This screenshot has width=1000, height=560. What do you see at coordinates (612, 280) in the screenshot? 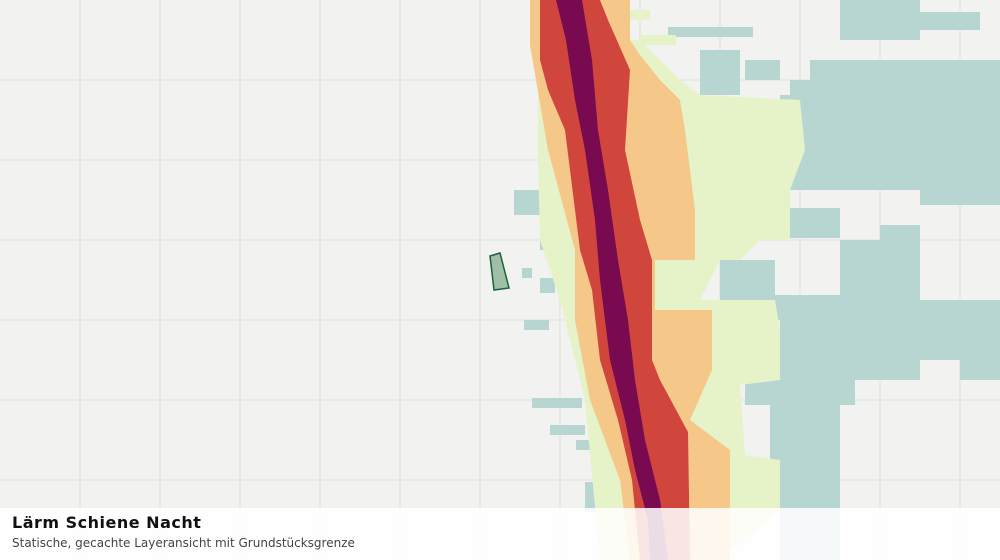
I see `noise-zone-very-high` at bounding box center [612, 280].